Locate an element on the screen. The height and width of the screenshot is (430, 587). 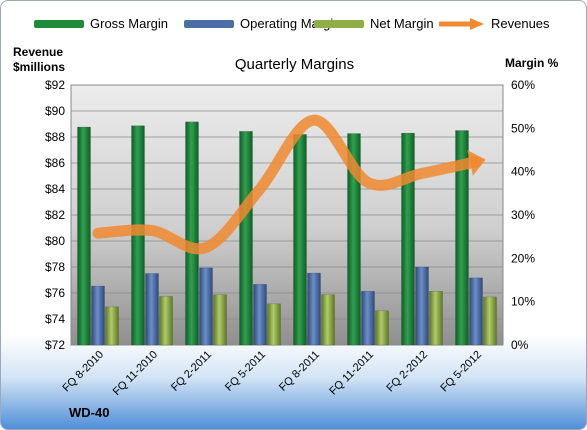
left-axis-ticks: $72 $74 $76 $78 $80 $82 $84 $86 $88 $90 $92 is located at coordinates (55, 215).